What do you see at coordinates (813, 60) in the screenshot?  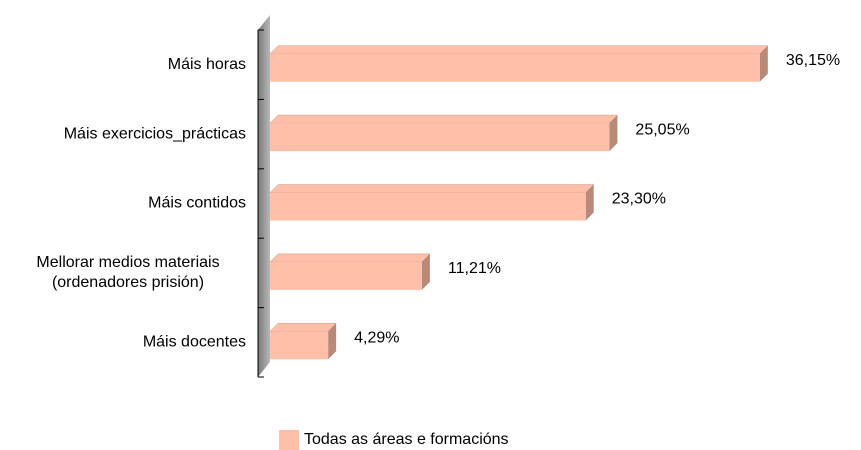 I see `value-label: 36,15%` at bounding box center [813, 60].